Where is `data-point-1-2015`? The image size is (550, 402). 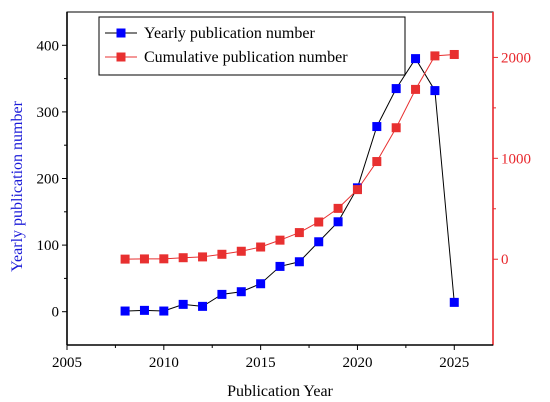
data-point-1-2015 is located at coordinates (261, 247).